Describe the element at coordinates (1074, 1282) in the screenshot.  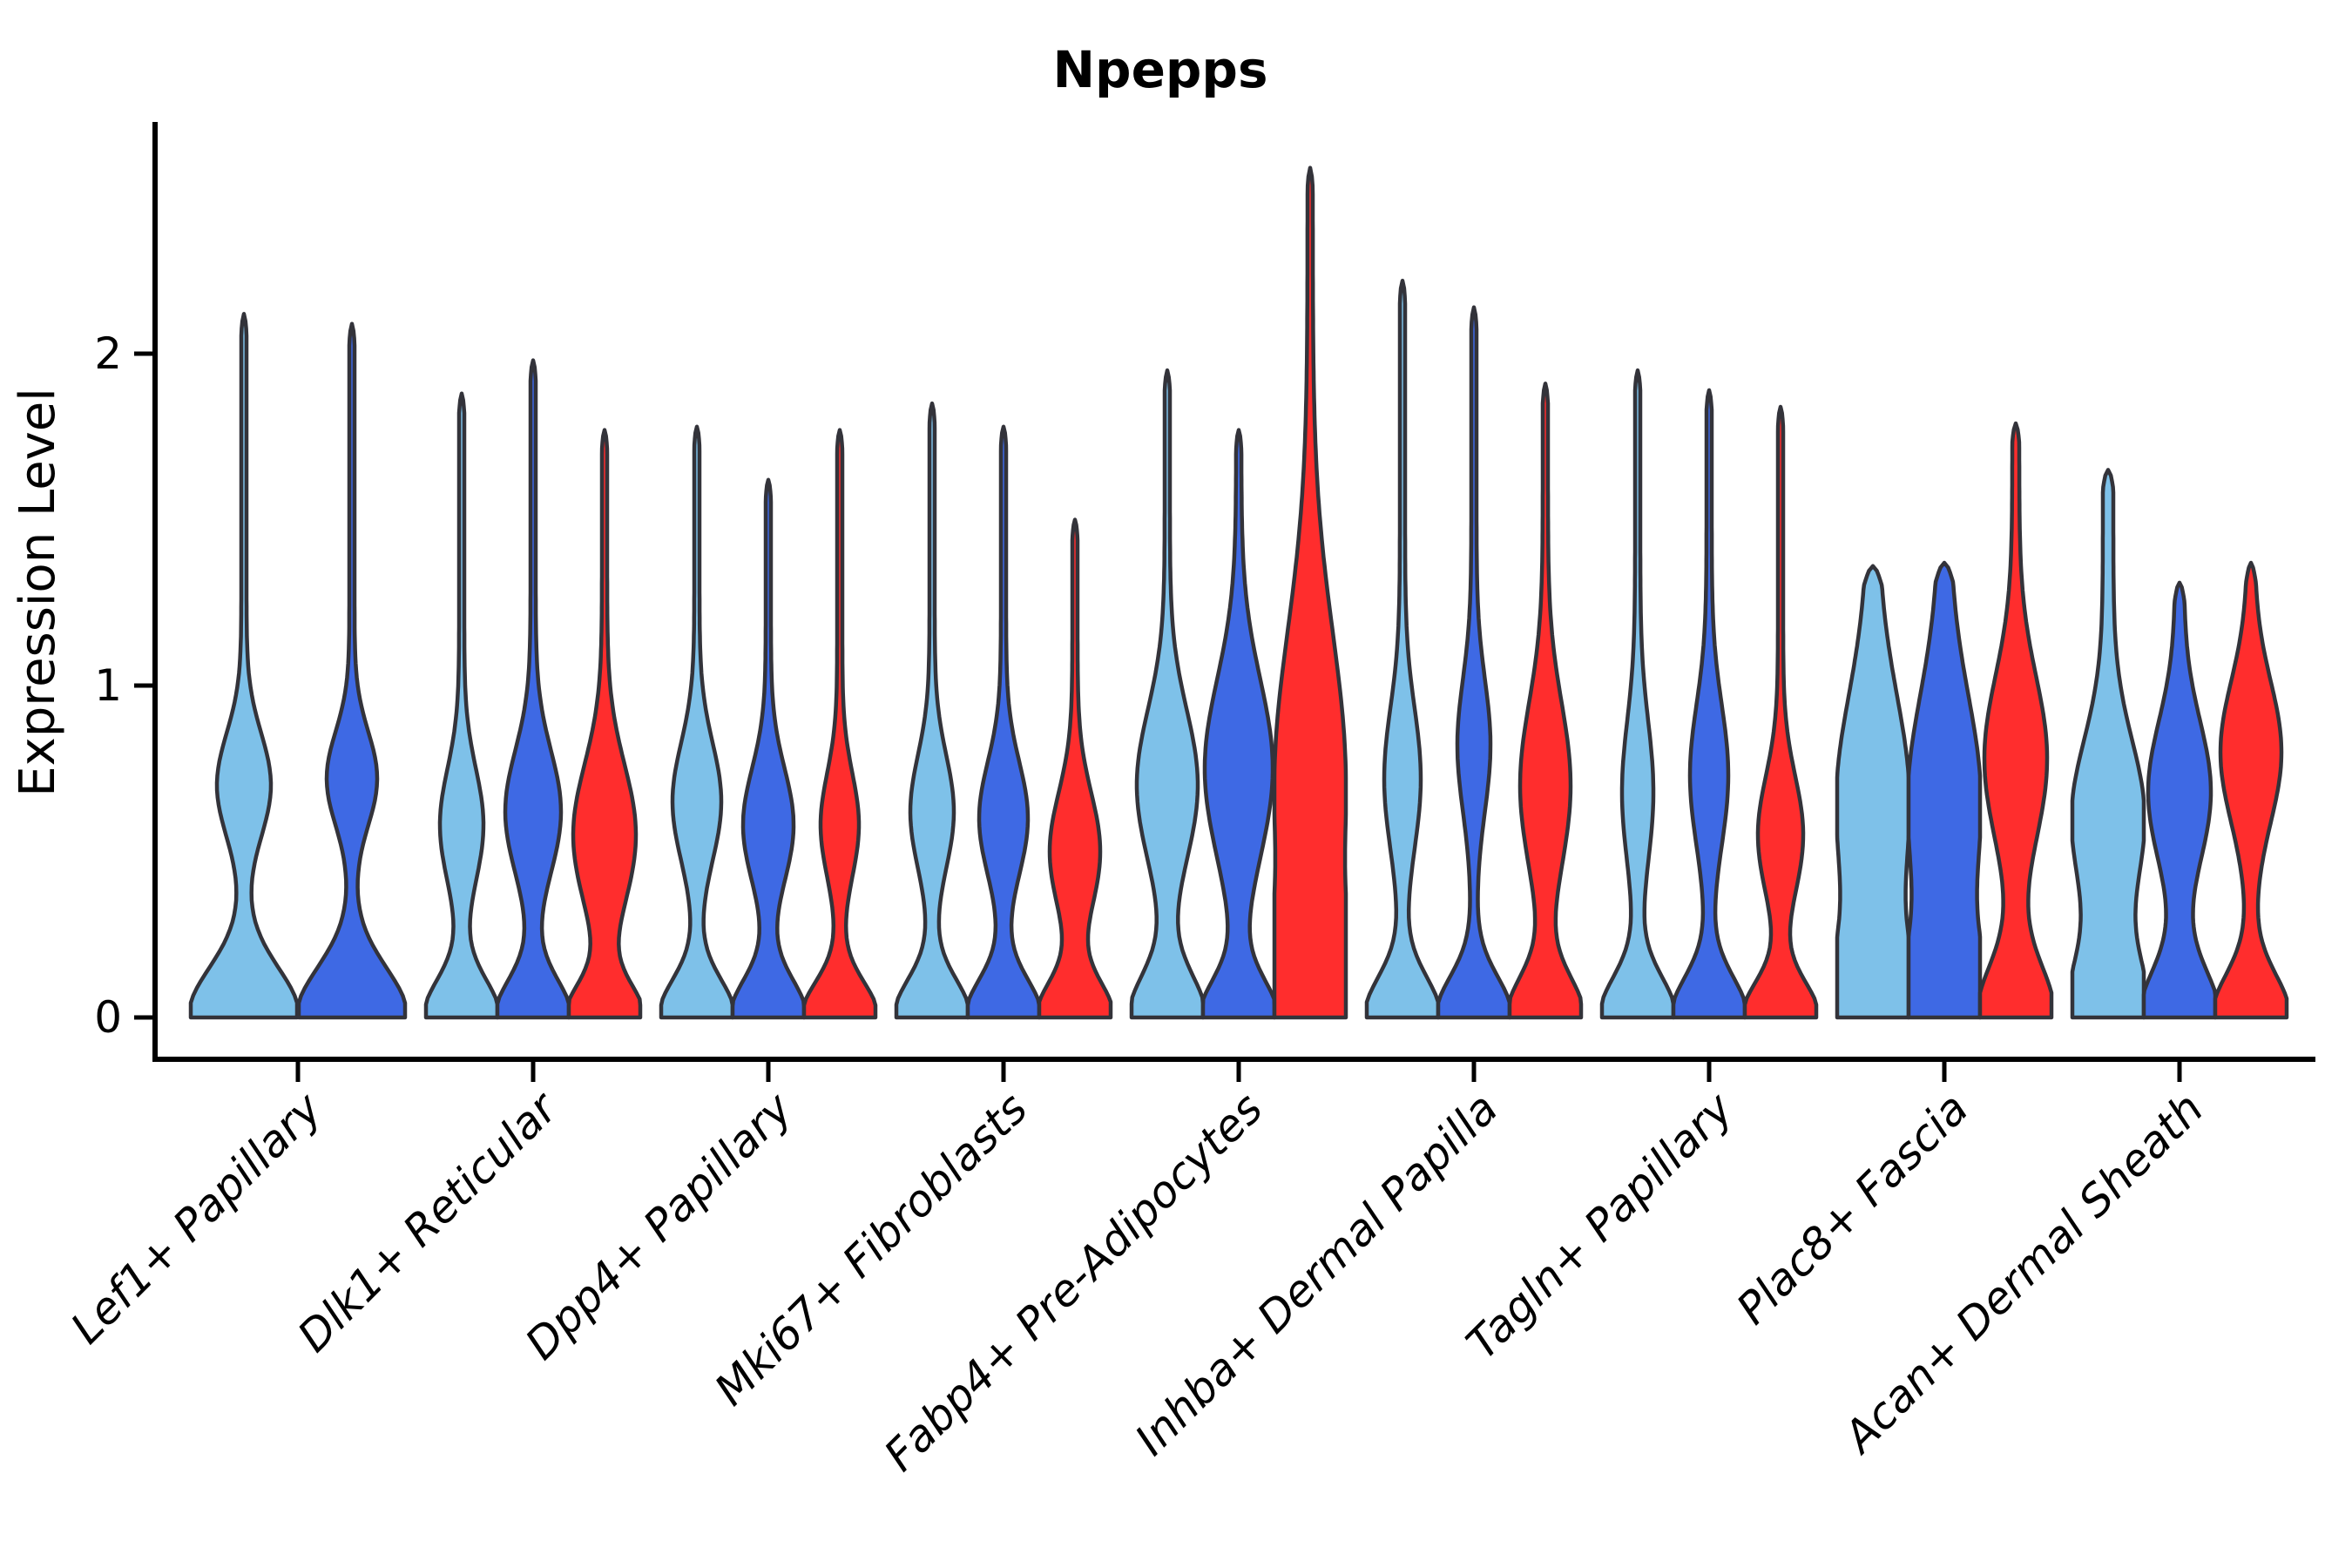
I see `x-tick-label: Fabp4+ Pre-Adipocytes` at that location.